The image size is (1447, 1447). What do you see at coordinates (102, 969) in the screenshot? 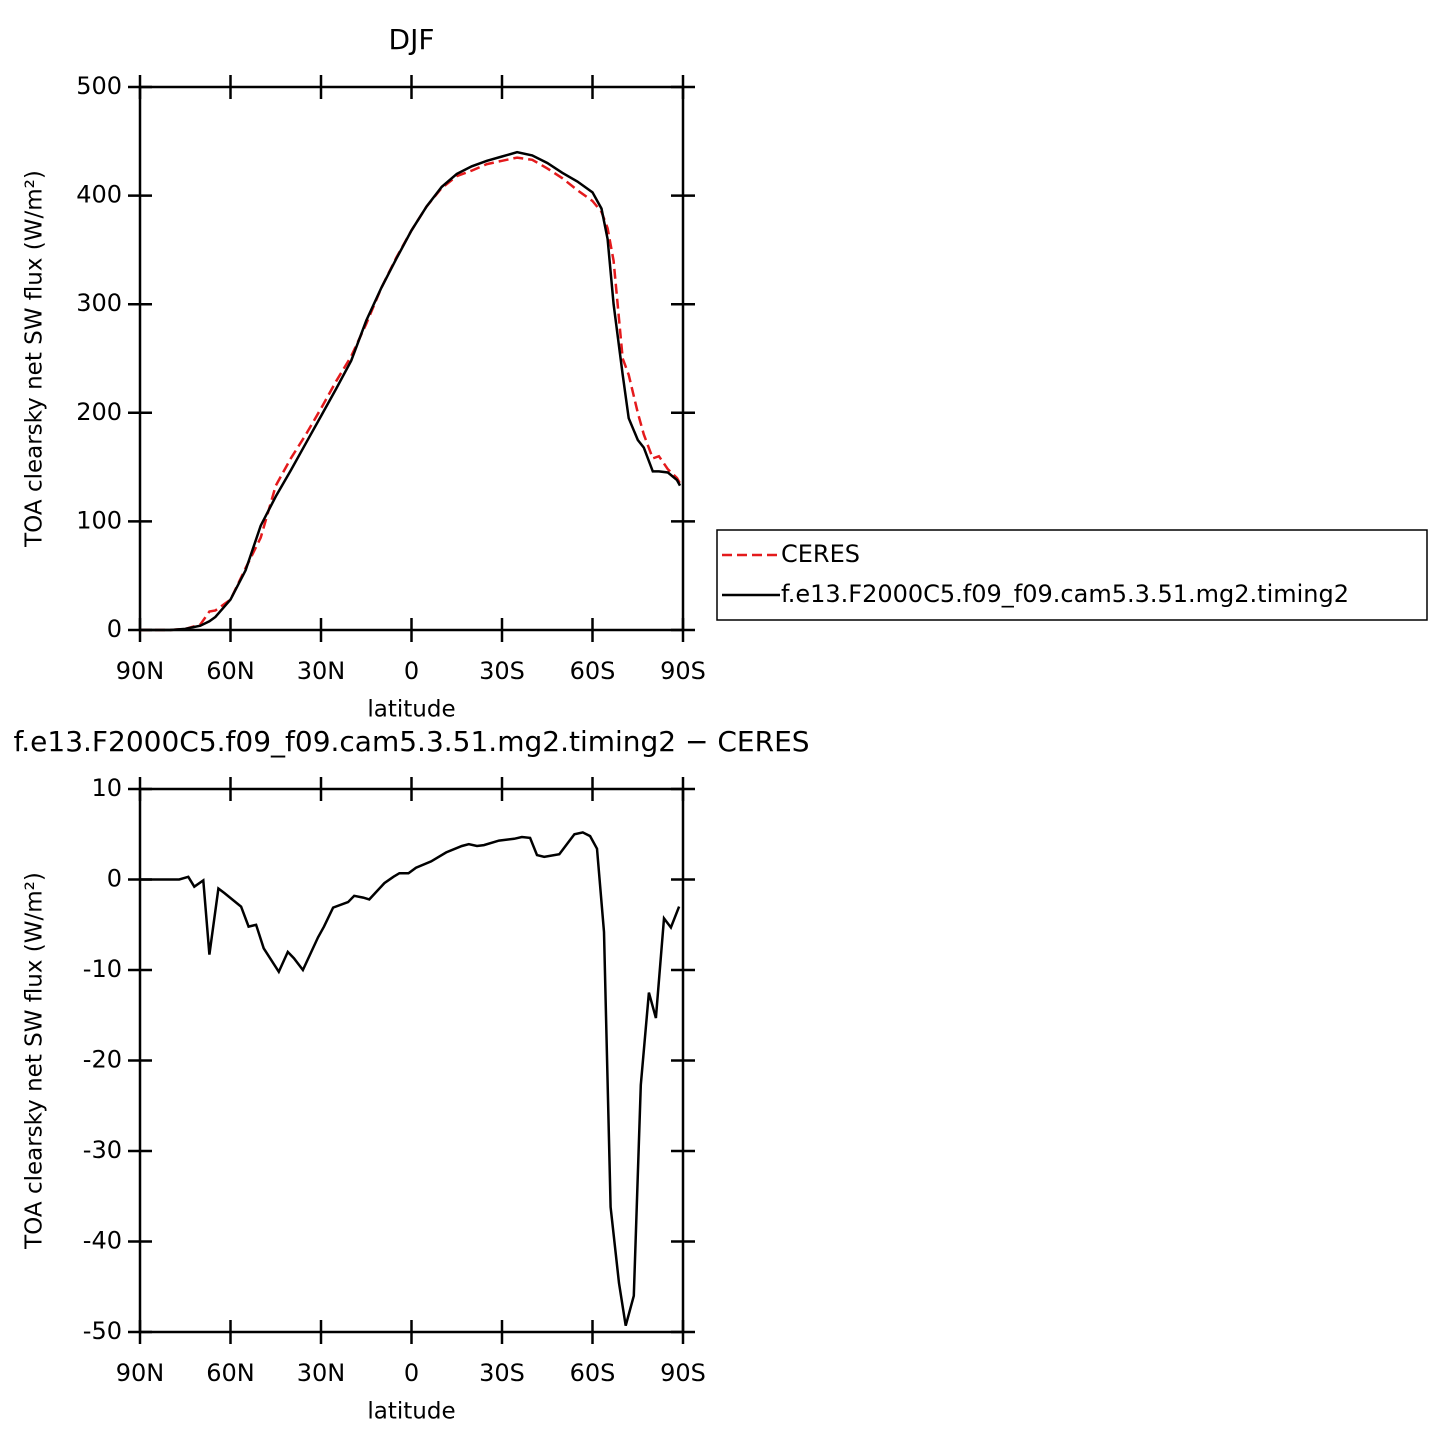
I see `y-tick-label: -10` at bounding box center [102, 969].